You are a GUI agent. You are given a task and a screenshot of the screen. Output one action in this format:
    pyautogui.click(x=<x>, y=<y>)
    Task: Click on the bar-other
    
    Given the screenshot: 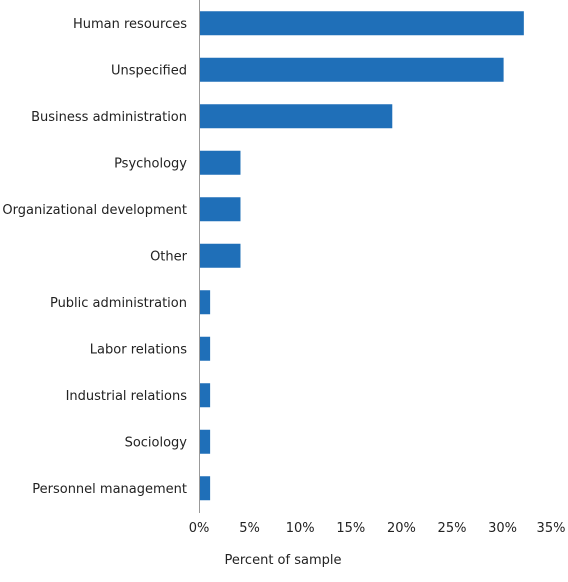 What is the action you would take?
    pyautogui.click(x=220, y=255)
    